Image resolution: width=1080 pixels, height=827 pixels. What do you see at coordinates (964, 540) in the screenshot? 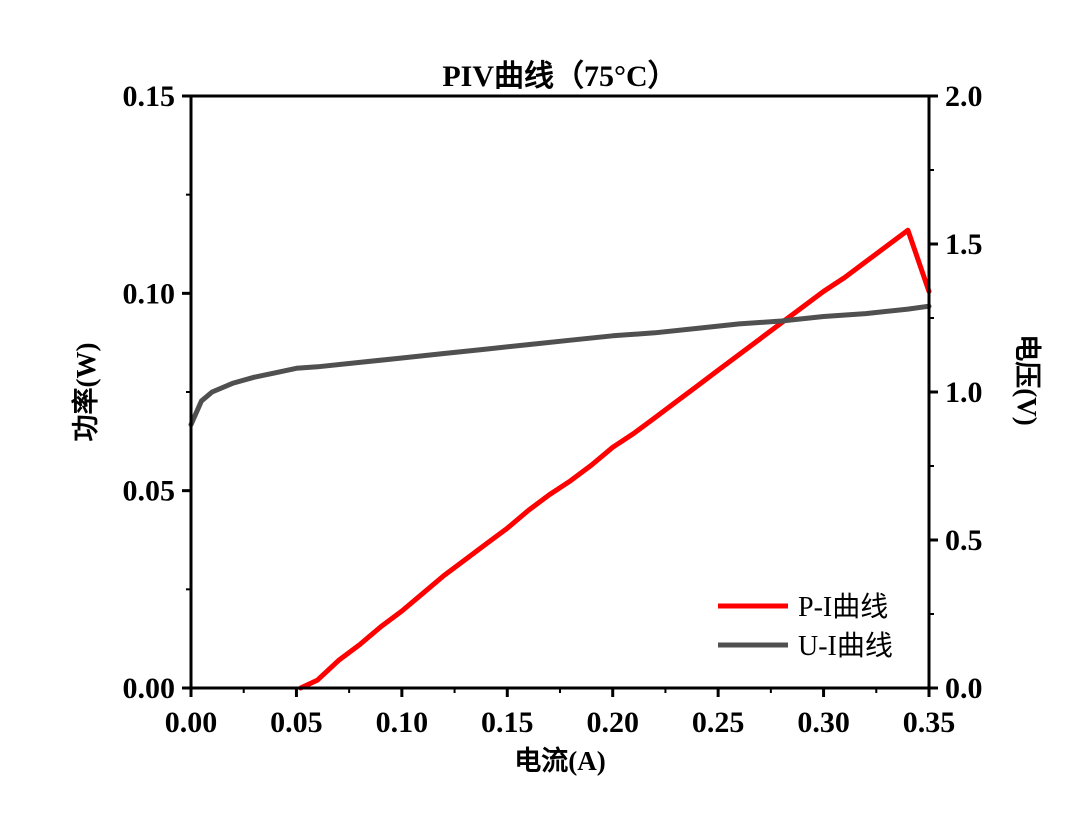
I see `y-right-tick-label-1: 0.5` at bounding box center [964, 540].